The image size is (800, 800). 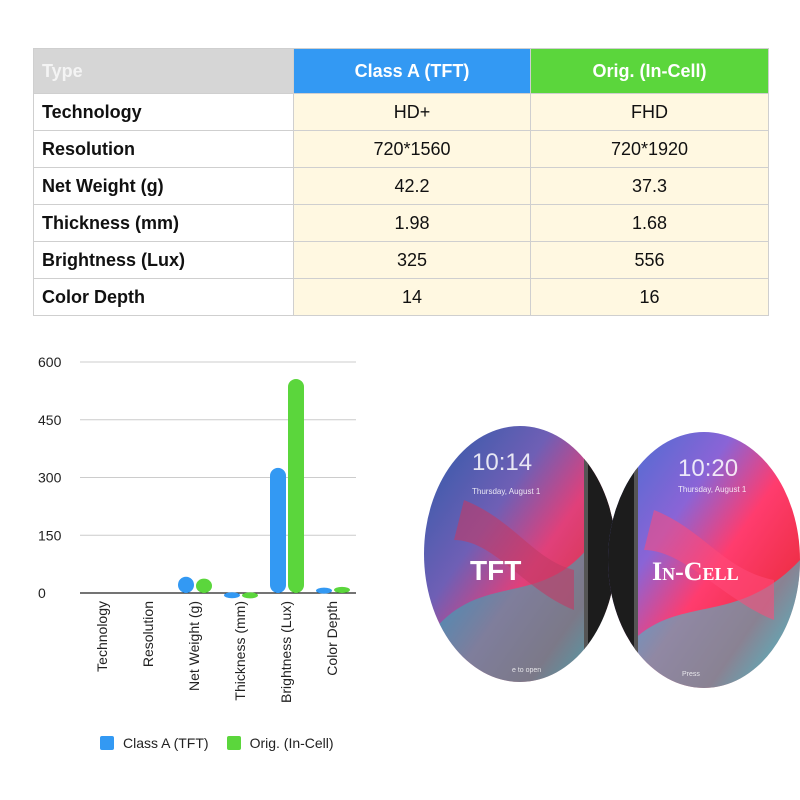 I want to click on cell-class-a: 14, so click(x=412, y=297).